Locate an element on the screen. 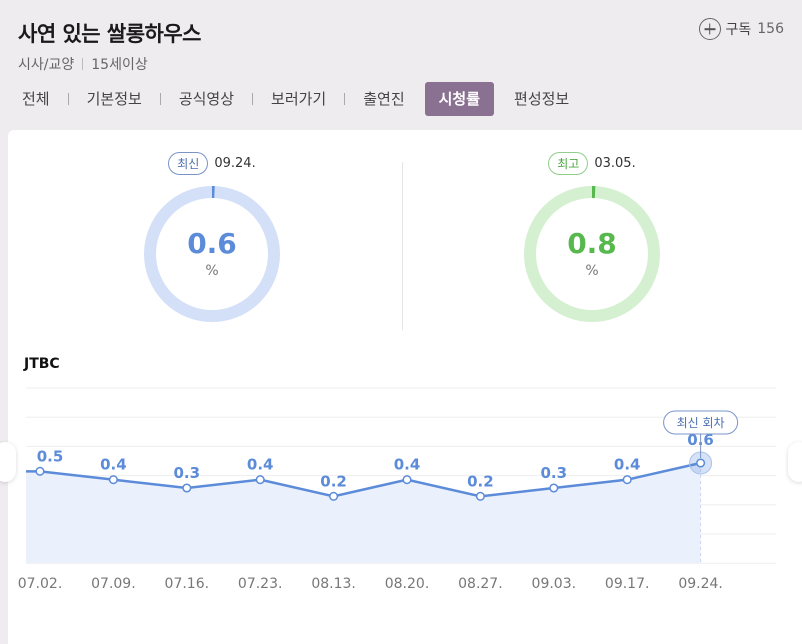 The width and height of the screenshot is (802, 644). best-rating: 최고 03.05. 0.8 % is located at coordinates (592, 237).